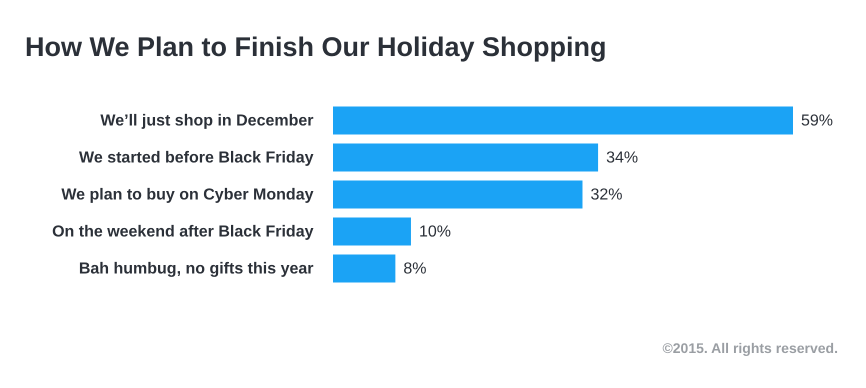  What do you see at coordinates (196, 269) in the screenshot?
I see `y-tick-label: Bah humbug, no gifts this year` at bounding box center [196, 269].